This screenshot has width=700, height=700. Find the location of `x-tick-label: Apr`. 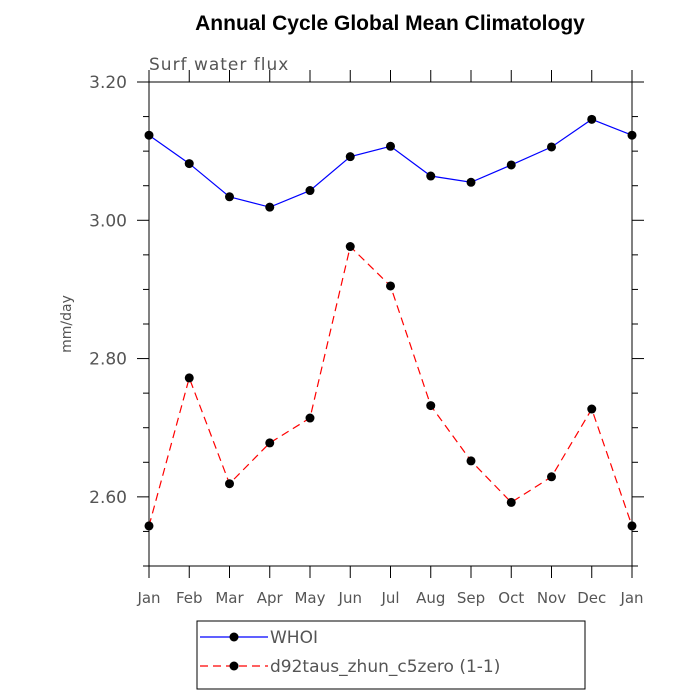

x-tick-label: Apr is located at coordinates (270, 598).